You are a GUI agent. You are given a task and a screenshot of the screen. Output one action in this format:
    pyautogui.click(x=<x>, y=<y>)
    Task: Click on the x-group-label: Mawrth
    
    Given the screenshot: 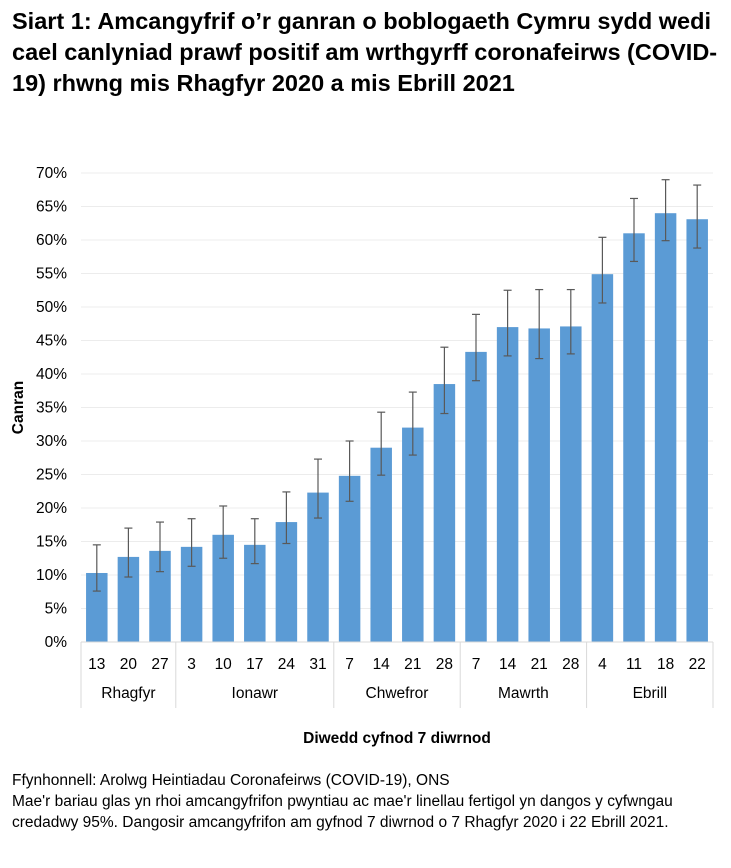 What is the action you would take?
    pyautogui.click(x=523, y=693)
    